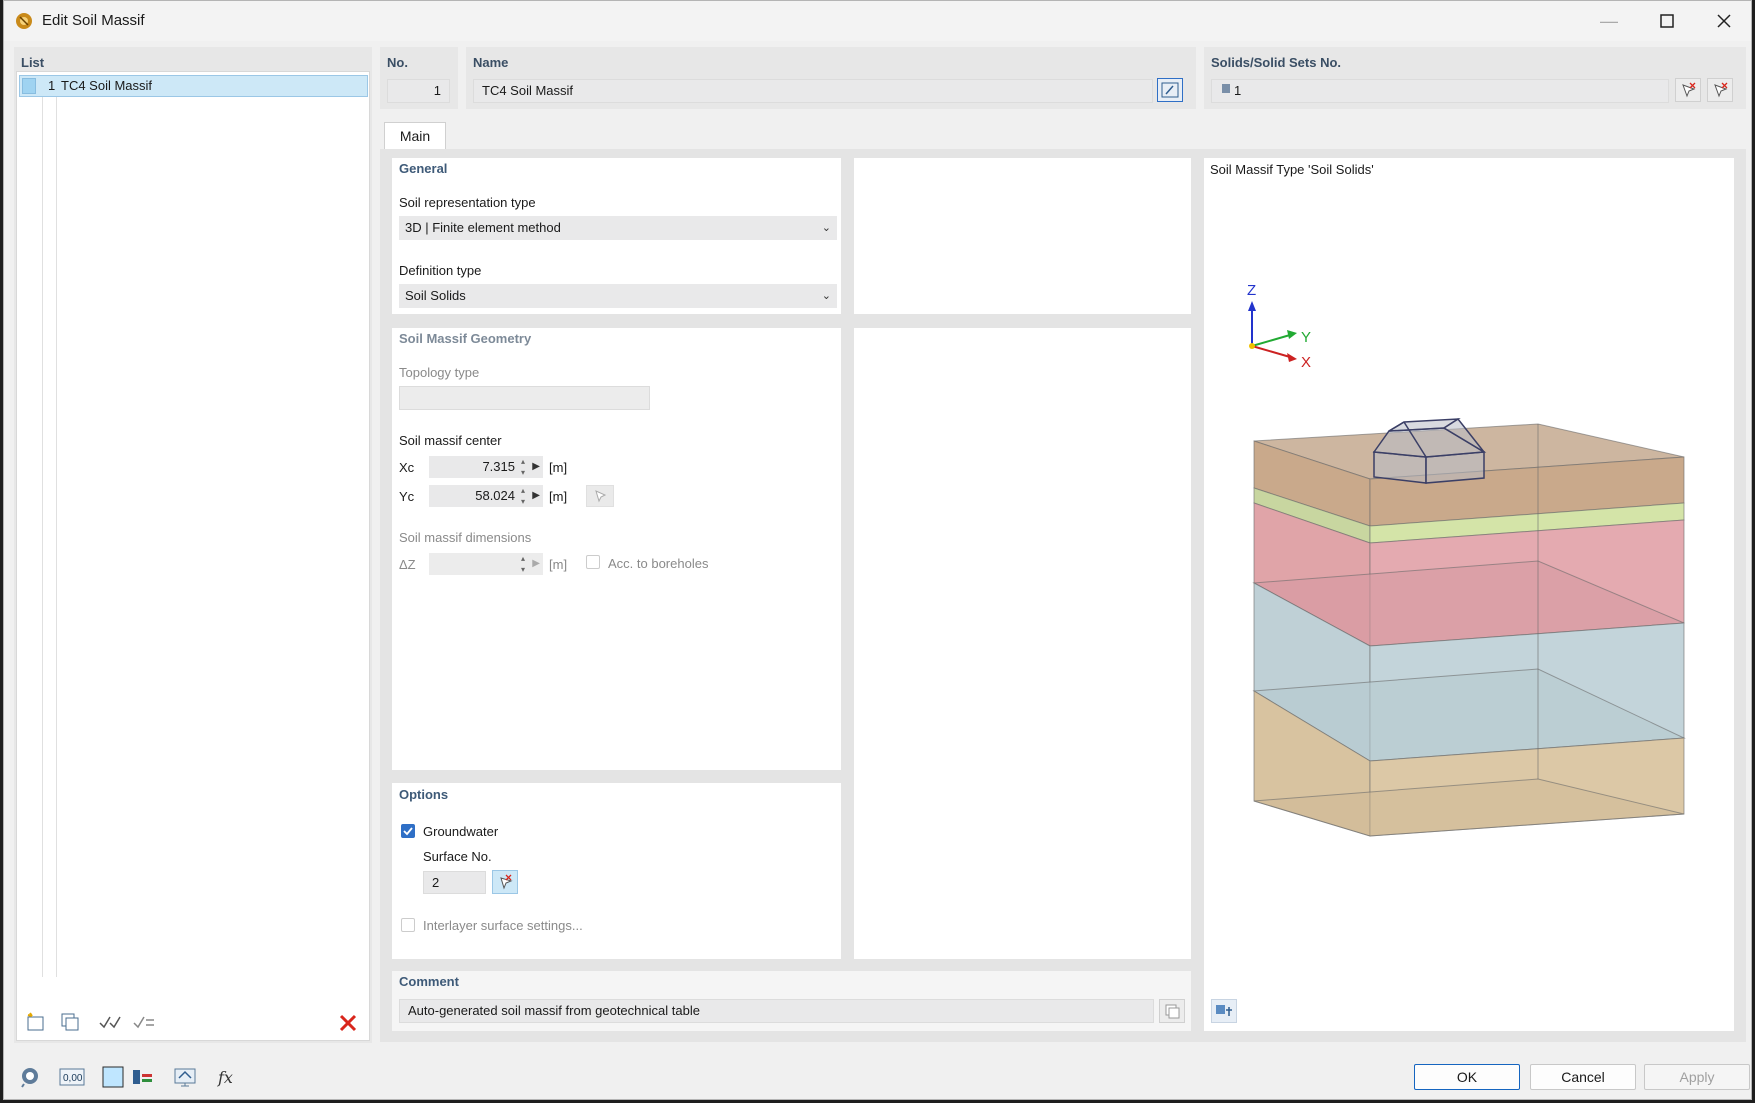  Describe the element at coordinates (1022, 643) in the screenshot. I see `geometry-side-panel` at that location.